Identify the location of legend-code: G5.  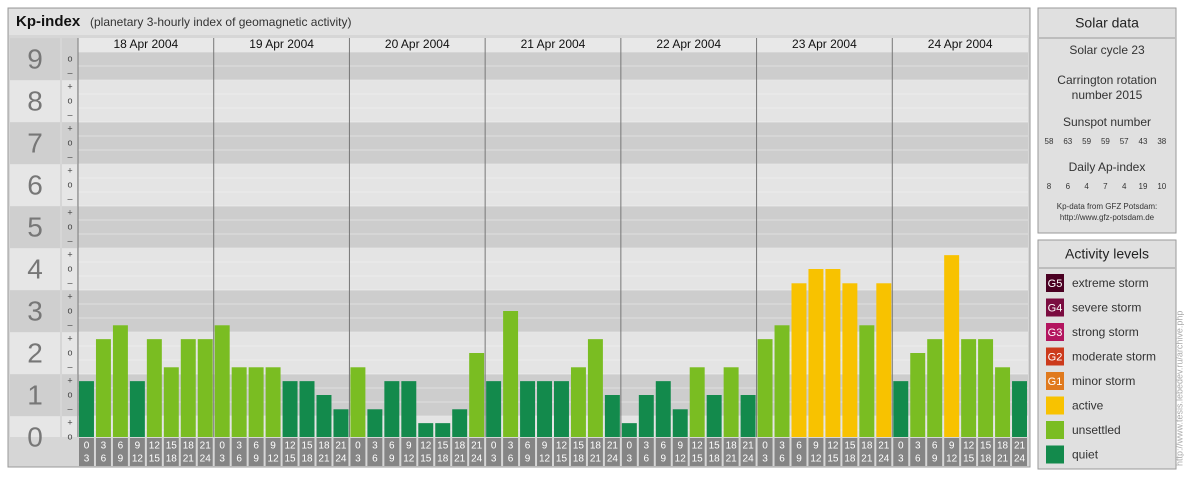
(1055, 284).